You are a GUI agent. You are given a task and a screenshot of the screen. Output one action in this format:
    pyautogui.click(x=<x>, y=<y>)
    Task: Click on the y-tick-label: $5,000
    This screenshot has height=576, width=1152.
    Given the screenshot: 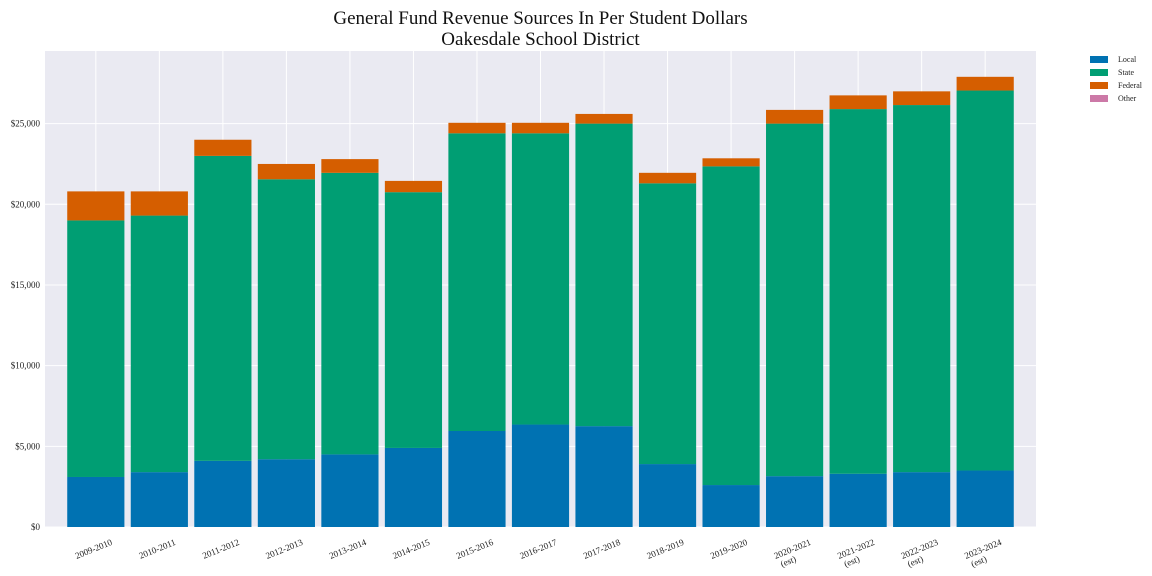 What is the action you would take?
    pyautogui.click(x=27, y=446)
    